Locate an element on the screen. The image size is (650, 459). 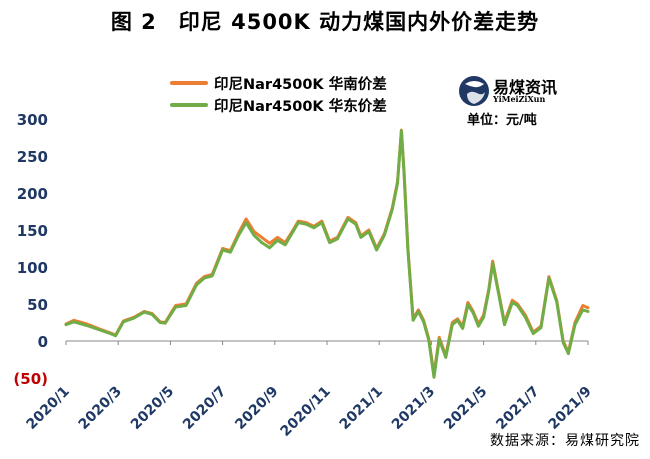
x-tick-label: 2021/7 is located at coordinates (517, 408).